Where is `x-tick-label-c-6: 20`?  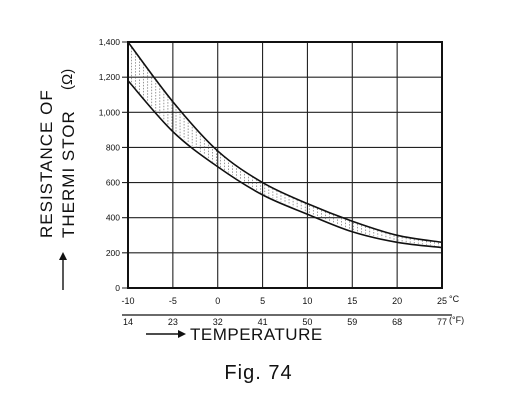 x-tick-label-c-6: 20 is located at coordinates (397, 301).